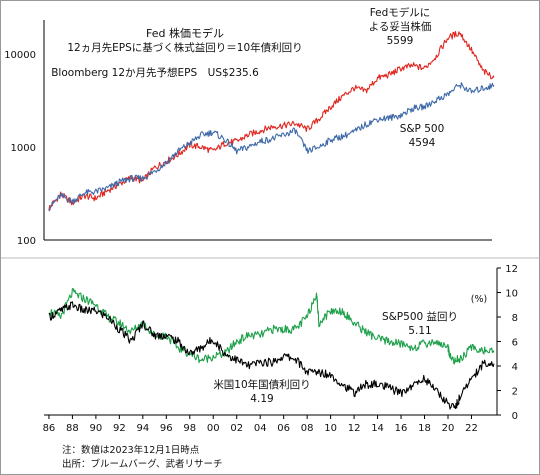 The height and width of the screenshot is (475, 540). I want to click on bottom-xtick-label-16: 18, so click(424, 428).